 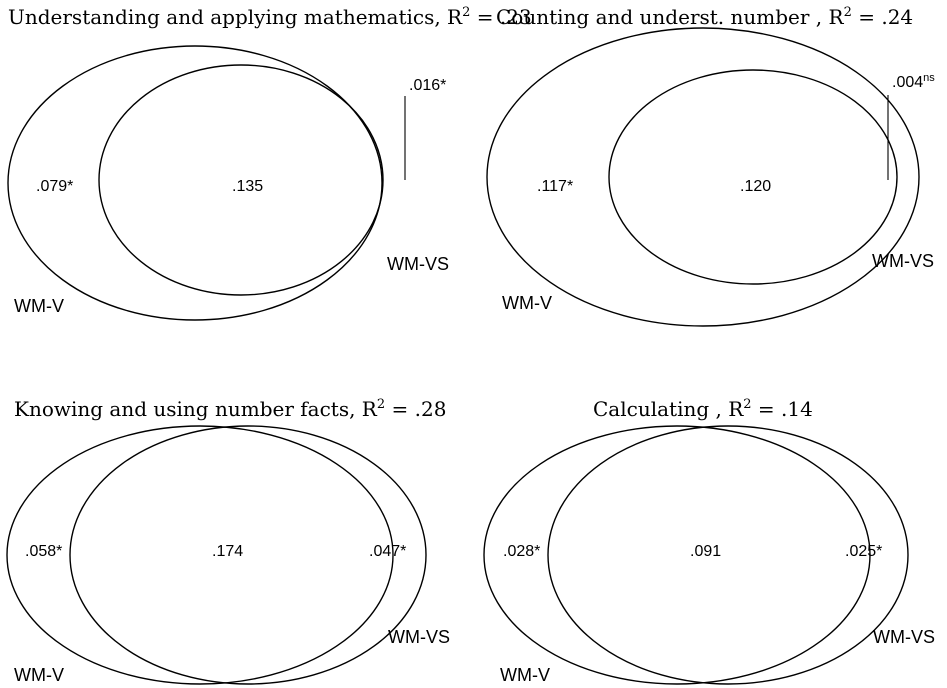 I want to click on unique-wm-v-value: .079*, so click(x=54, y=186).